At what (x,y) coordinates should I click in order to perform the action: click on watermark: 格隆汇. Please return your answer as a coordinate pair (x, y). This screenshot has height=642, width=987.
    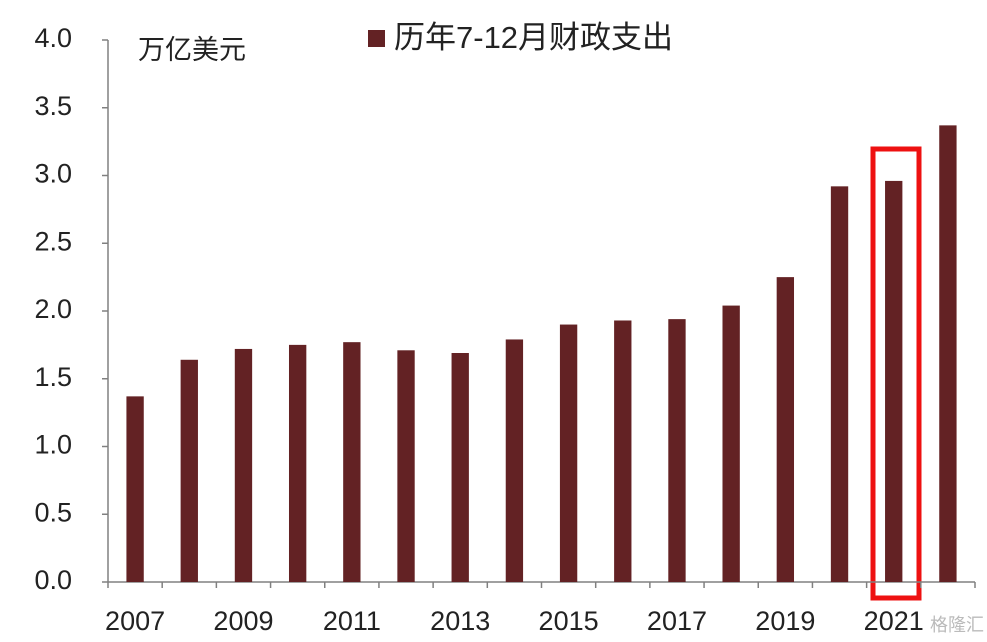
    Looking at the image, I should click on (957, 625).